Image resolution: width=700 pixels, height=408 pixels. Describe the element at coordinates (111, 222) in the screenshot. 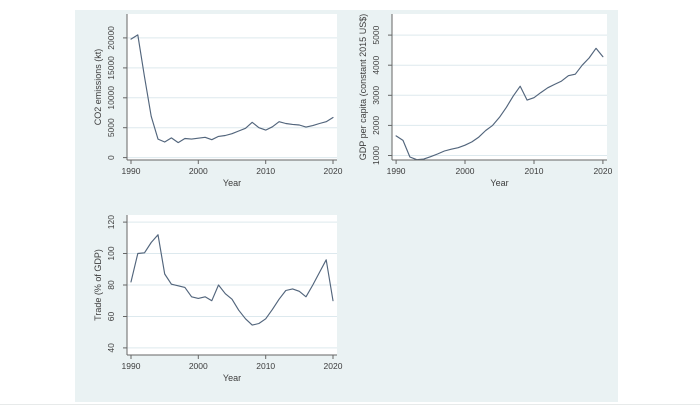

I see `y-tick-label: 120` at that location.